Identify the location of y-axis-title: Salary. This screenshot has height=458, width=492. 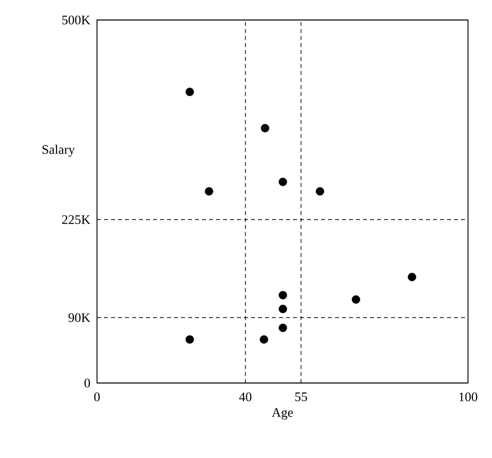
(58, 150).